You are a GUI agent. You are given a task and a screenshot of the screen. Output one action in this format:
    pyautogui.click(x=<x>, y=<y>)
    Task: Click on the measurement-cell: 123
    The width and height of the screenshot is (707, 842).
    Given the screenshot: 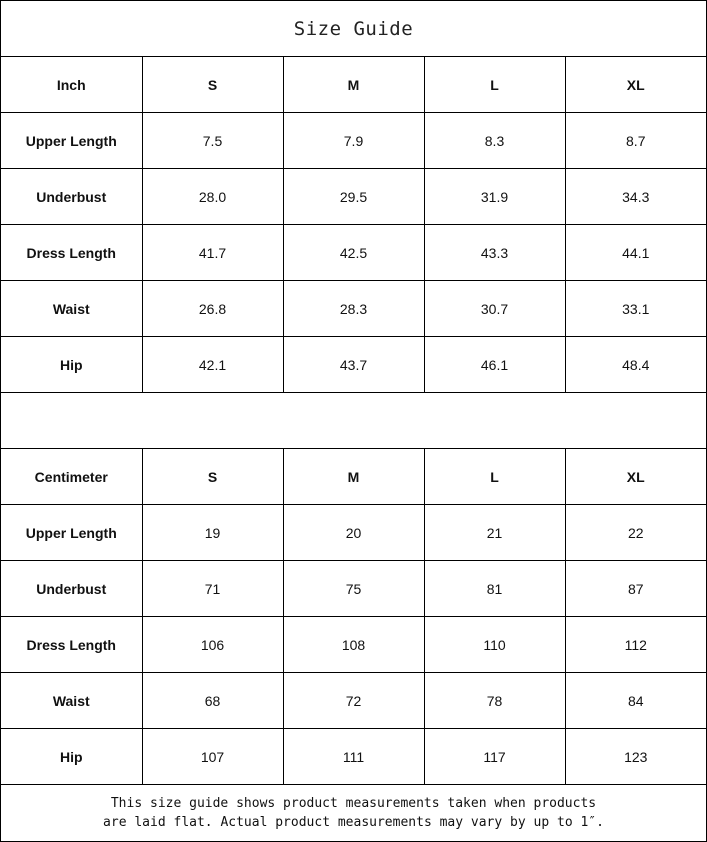 What is the action you would take?
    pyautogui.click(x=635, y=756)
    